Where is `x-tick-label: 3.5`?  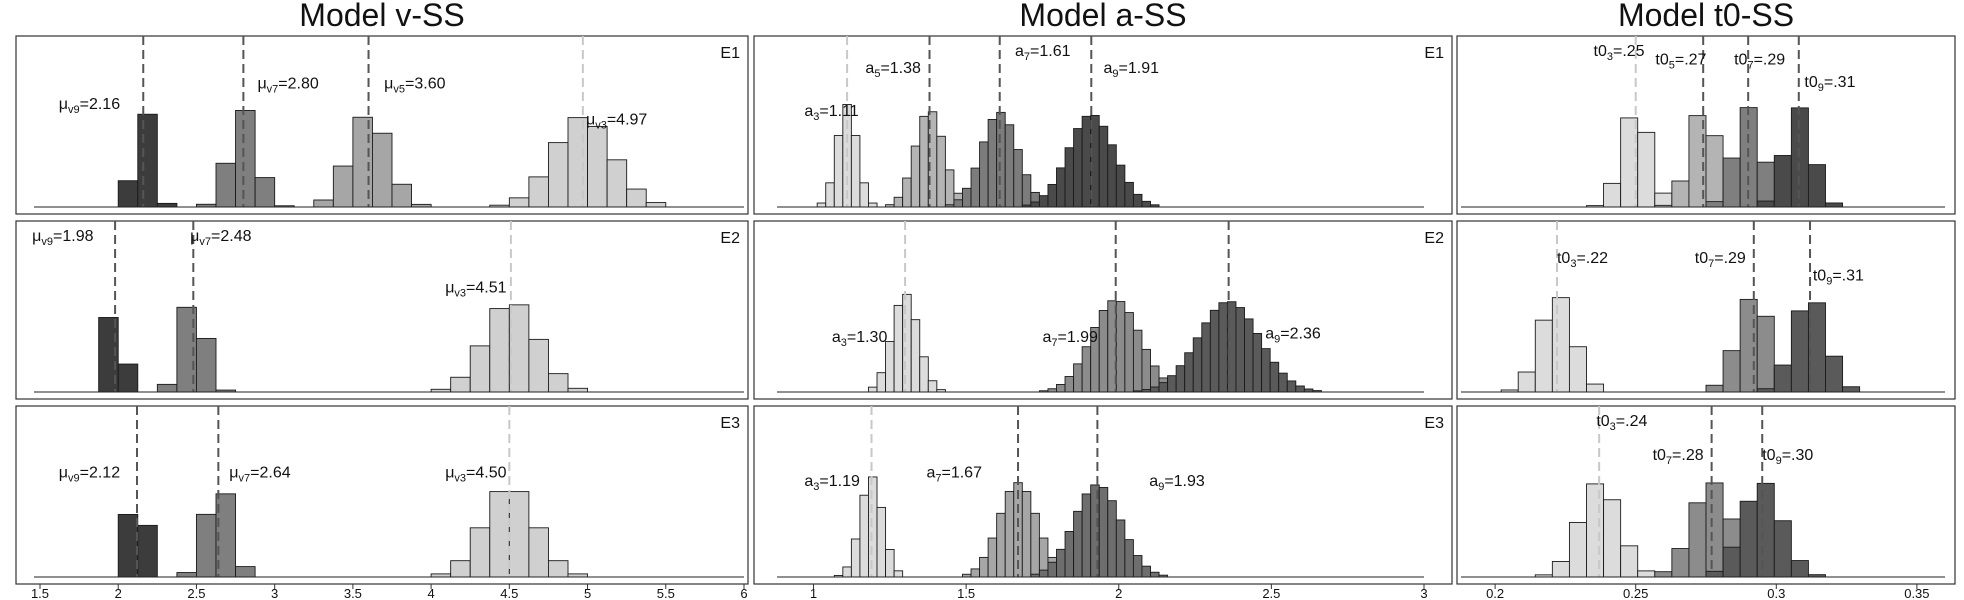 x-tick-label: 3.5 is located at coordinates (353, 593).